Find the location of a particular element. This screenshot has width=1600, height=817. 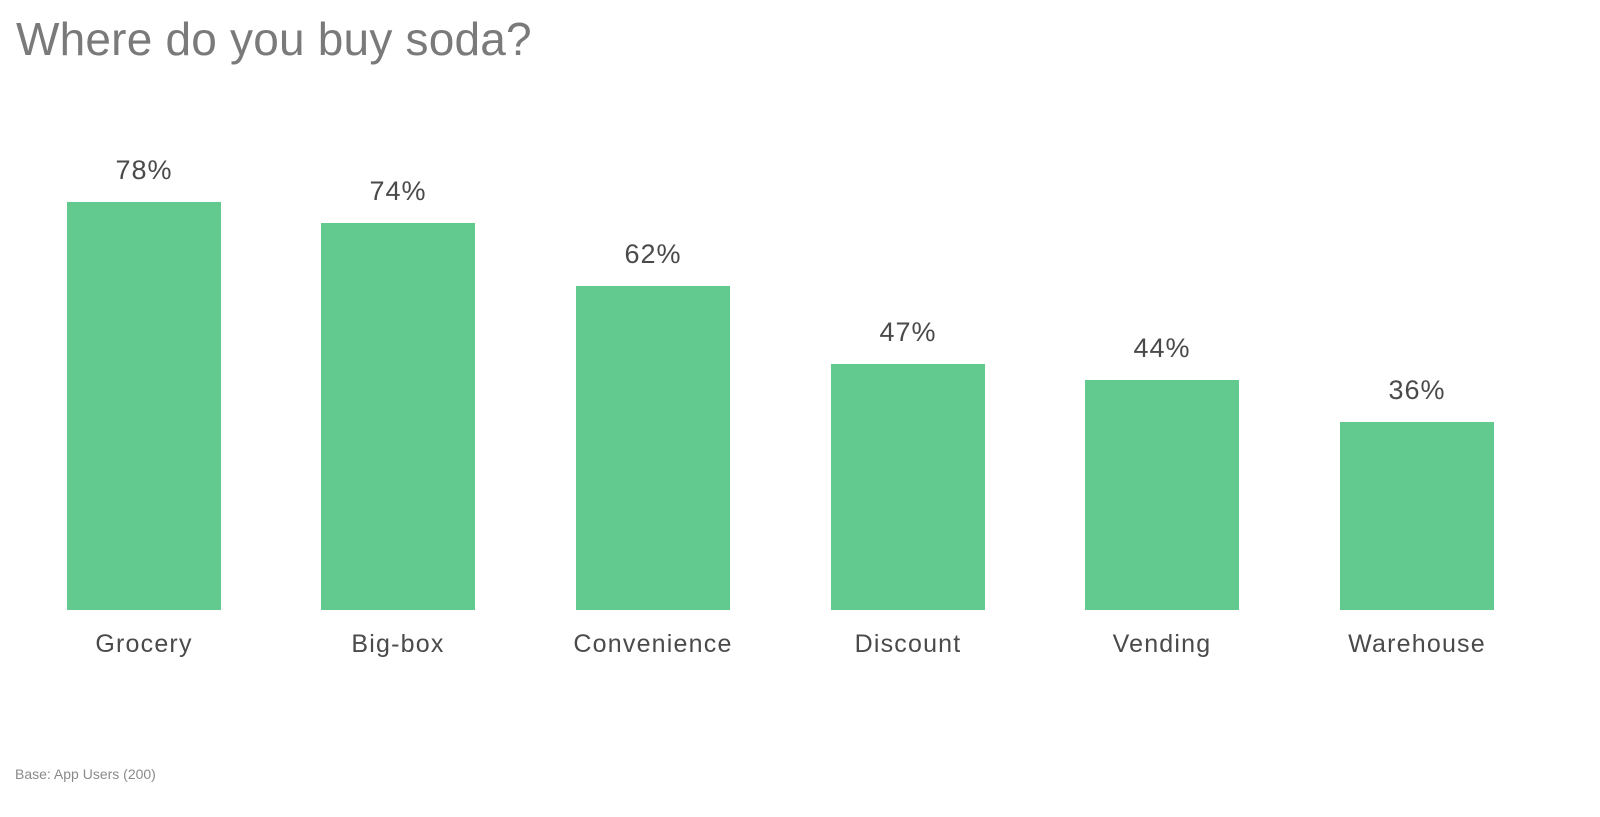

category-label: Discount is located at coordinates (908, 644).